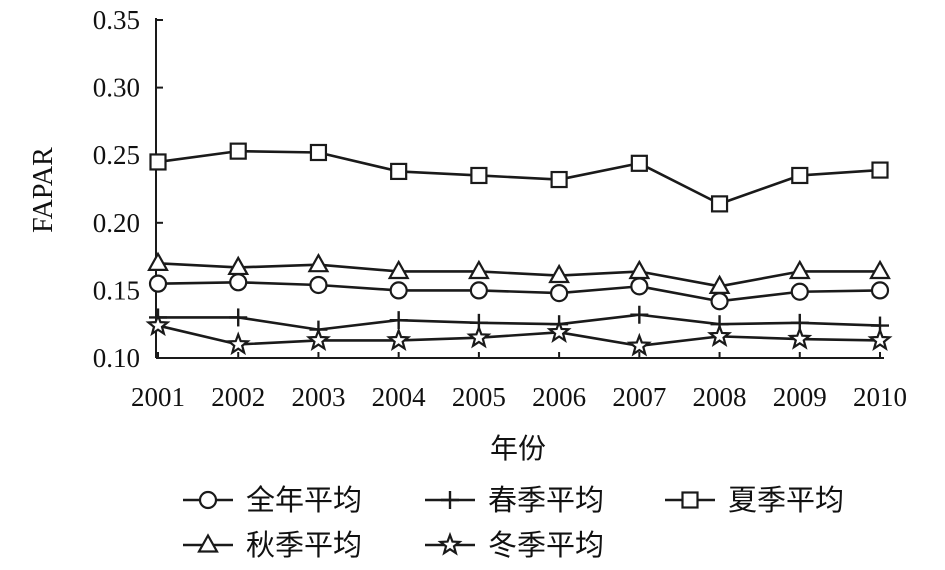 The image size is (945, 570). What do you see at coordinates (238, 397) in the screenshot?
I see `x-tick-label: 2002` at bounding box center [238, 397].